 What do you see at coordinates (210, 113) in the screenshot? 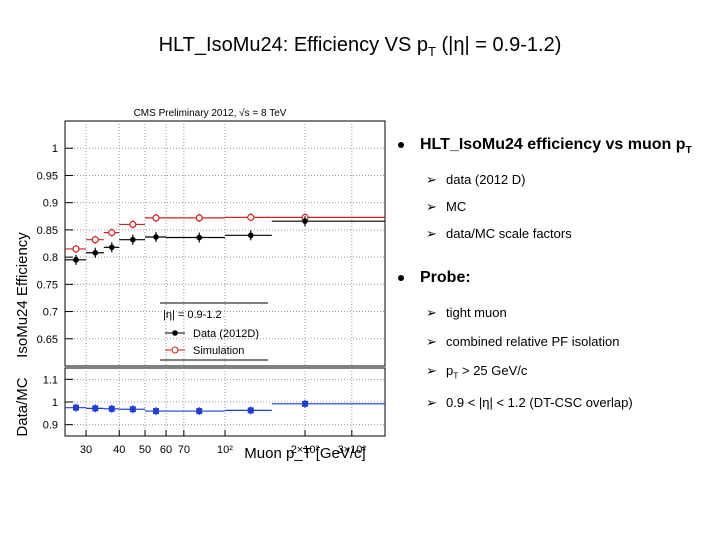
I see `chart-title: CMS Preliminary 2012, √s = 8 TeV` at bounding box center [210, 113].